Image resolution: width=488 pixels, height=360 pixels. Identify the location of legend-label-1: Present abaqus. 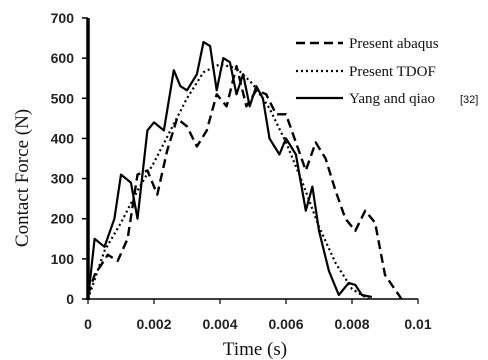
(394, 44).